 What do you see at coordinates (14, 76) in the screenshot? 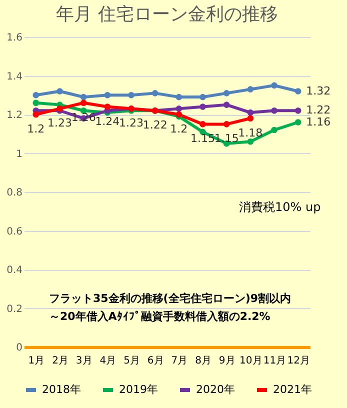
I see `y-tick-label: 1.4` at bounding box center [14, 76].